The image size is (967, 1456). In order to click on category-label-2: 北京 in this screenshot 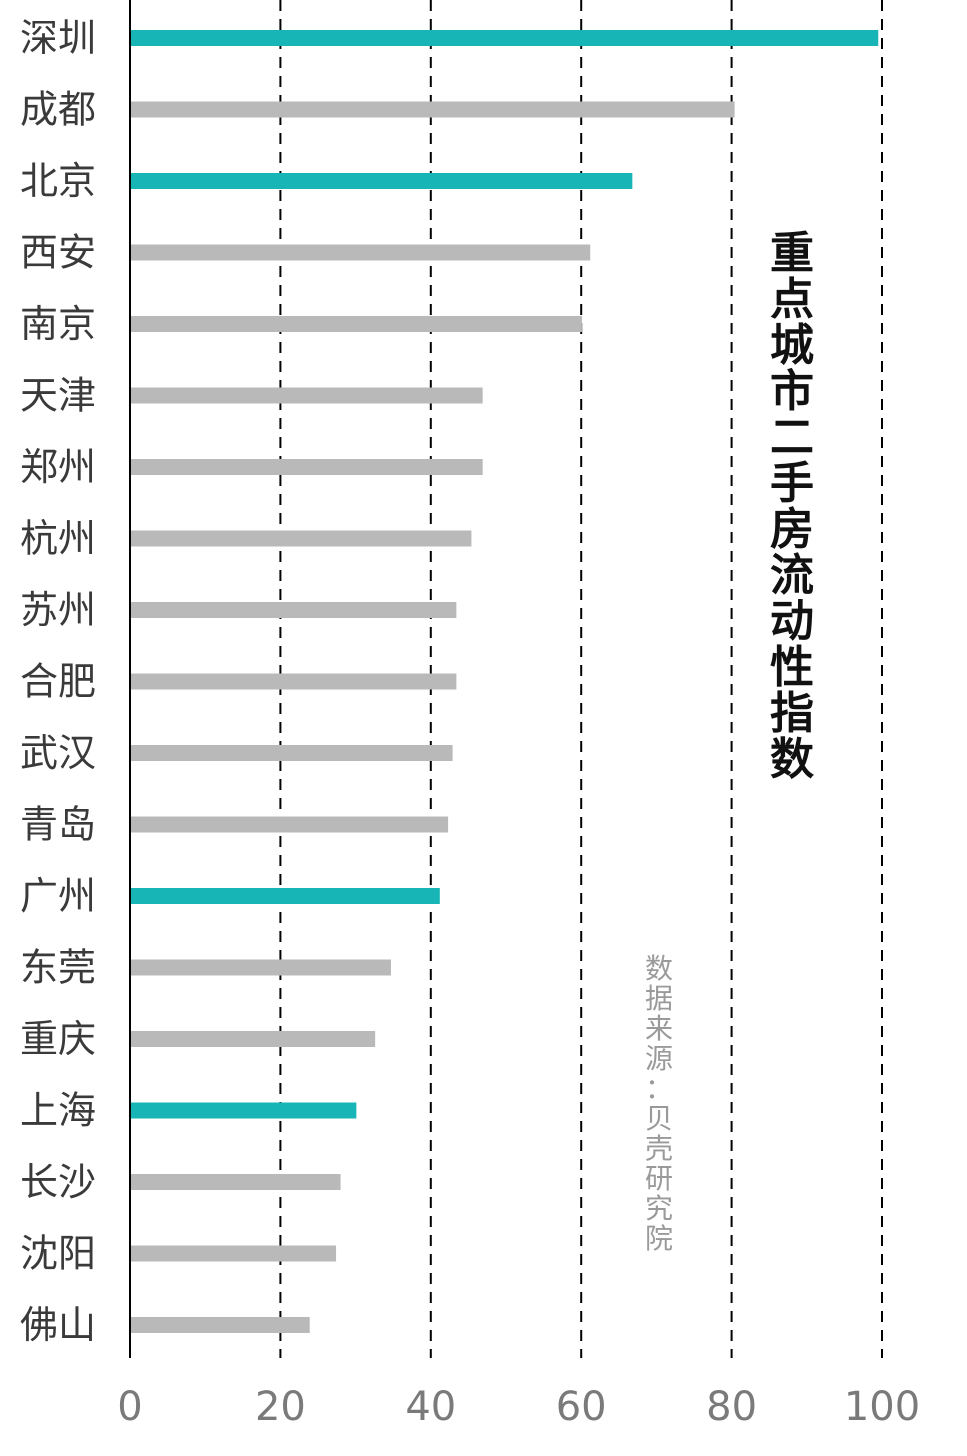, I will do `click(58, 181)`.